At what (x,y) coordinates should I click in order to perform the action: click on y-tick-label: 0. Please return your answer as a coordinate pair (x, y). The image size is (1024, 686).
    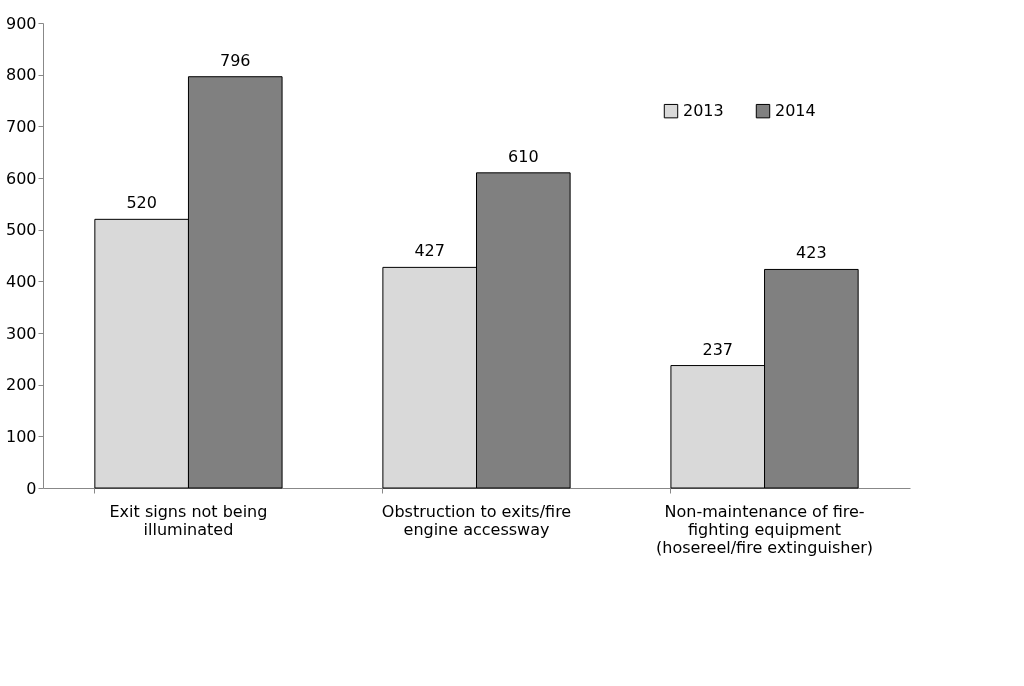
    Looking at the image, I should click on (31, 488).